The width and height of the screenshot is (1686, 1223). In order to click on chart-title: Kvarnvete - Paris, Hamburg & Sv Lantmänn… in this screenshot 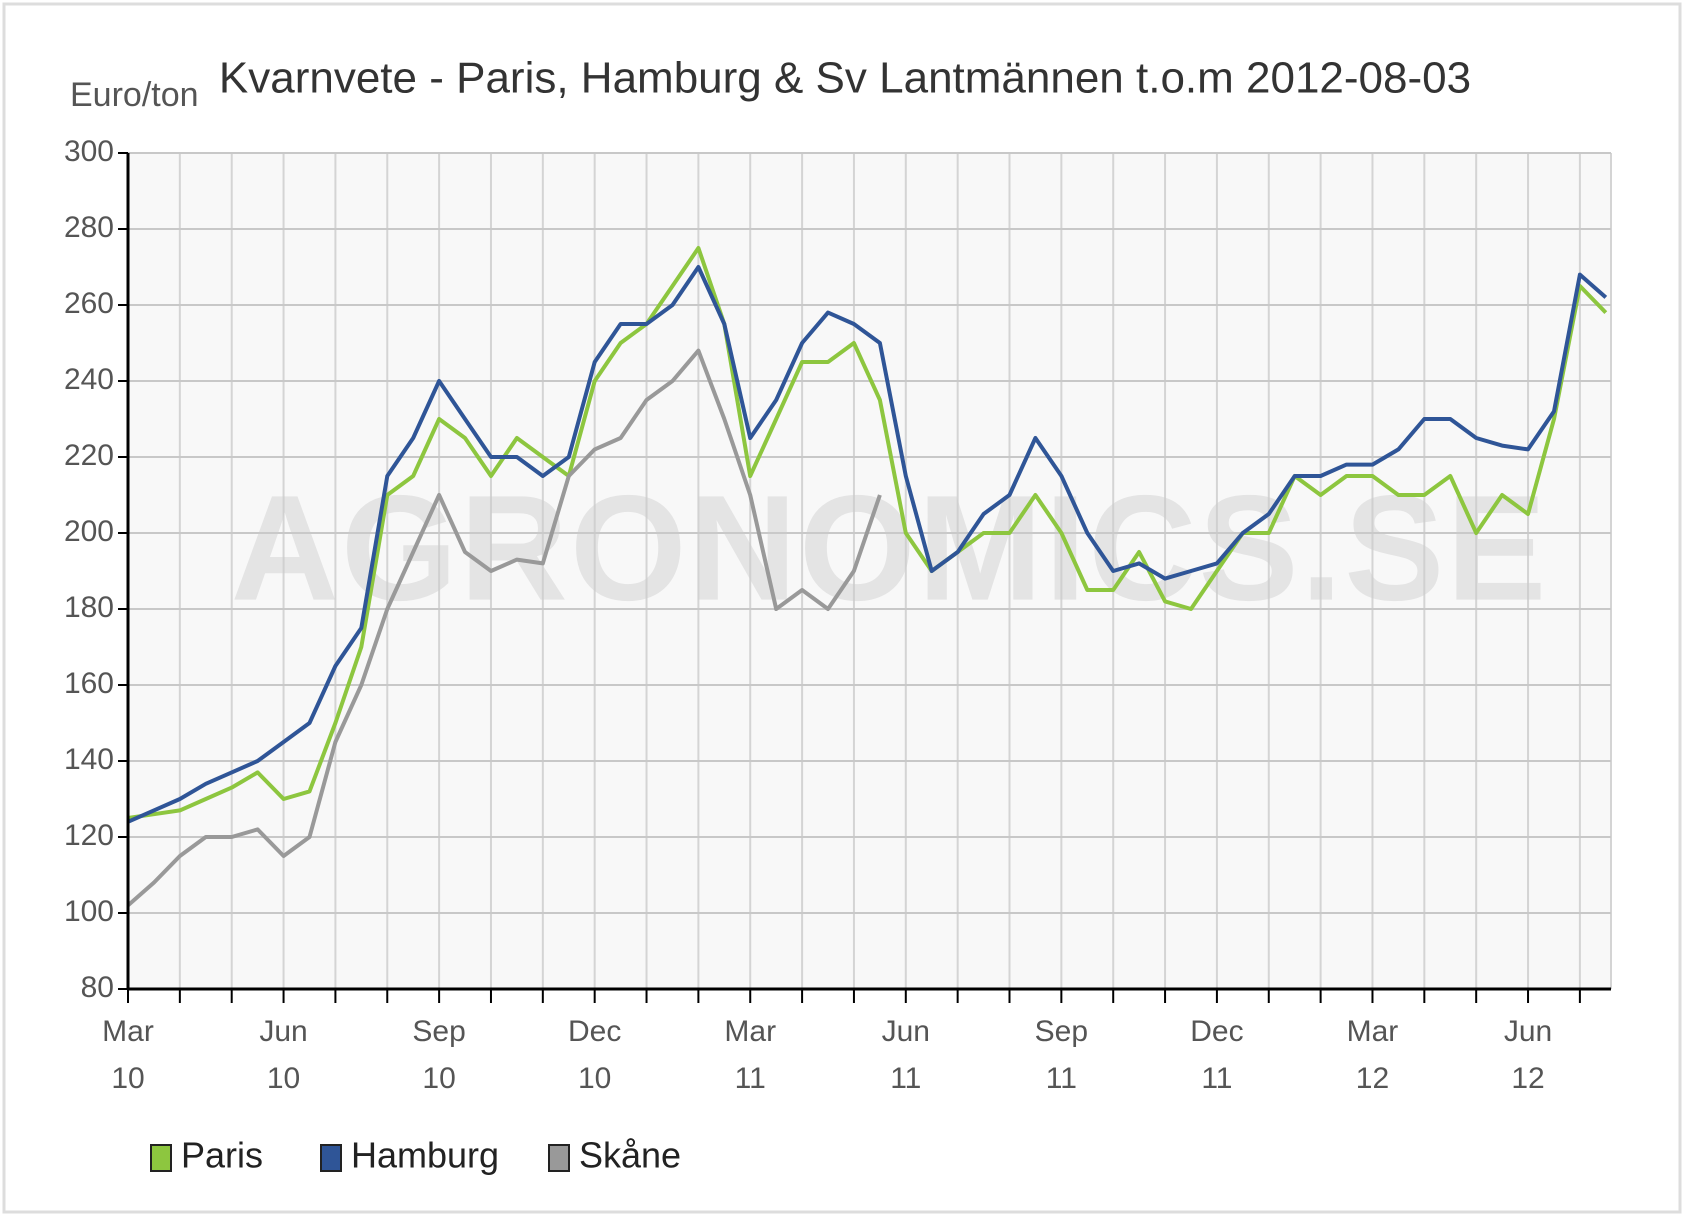, I will do `click(845, 78)`.